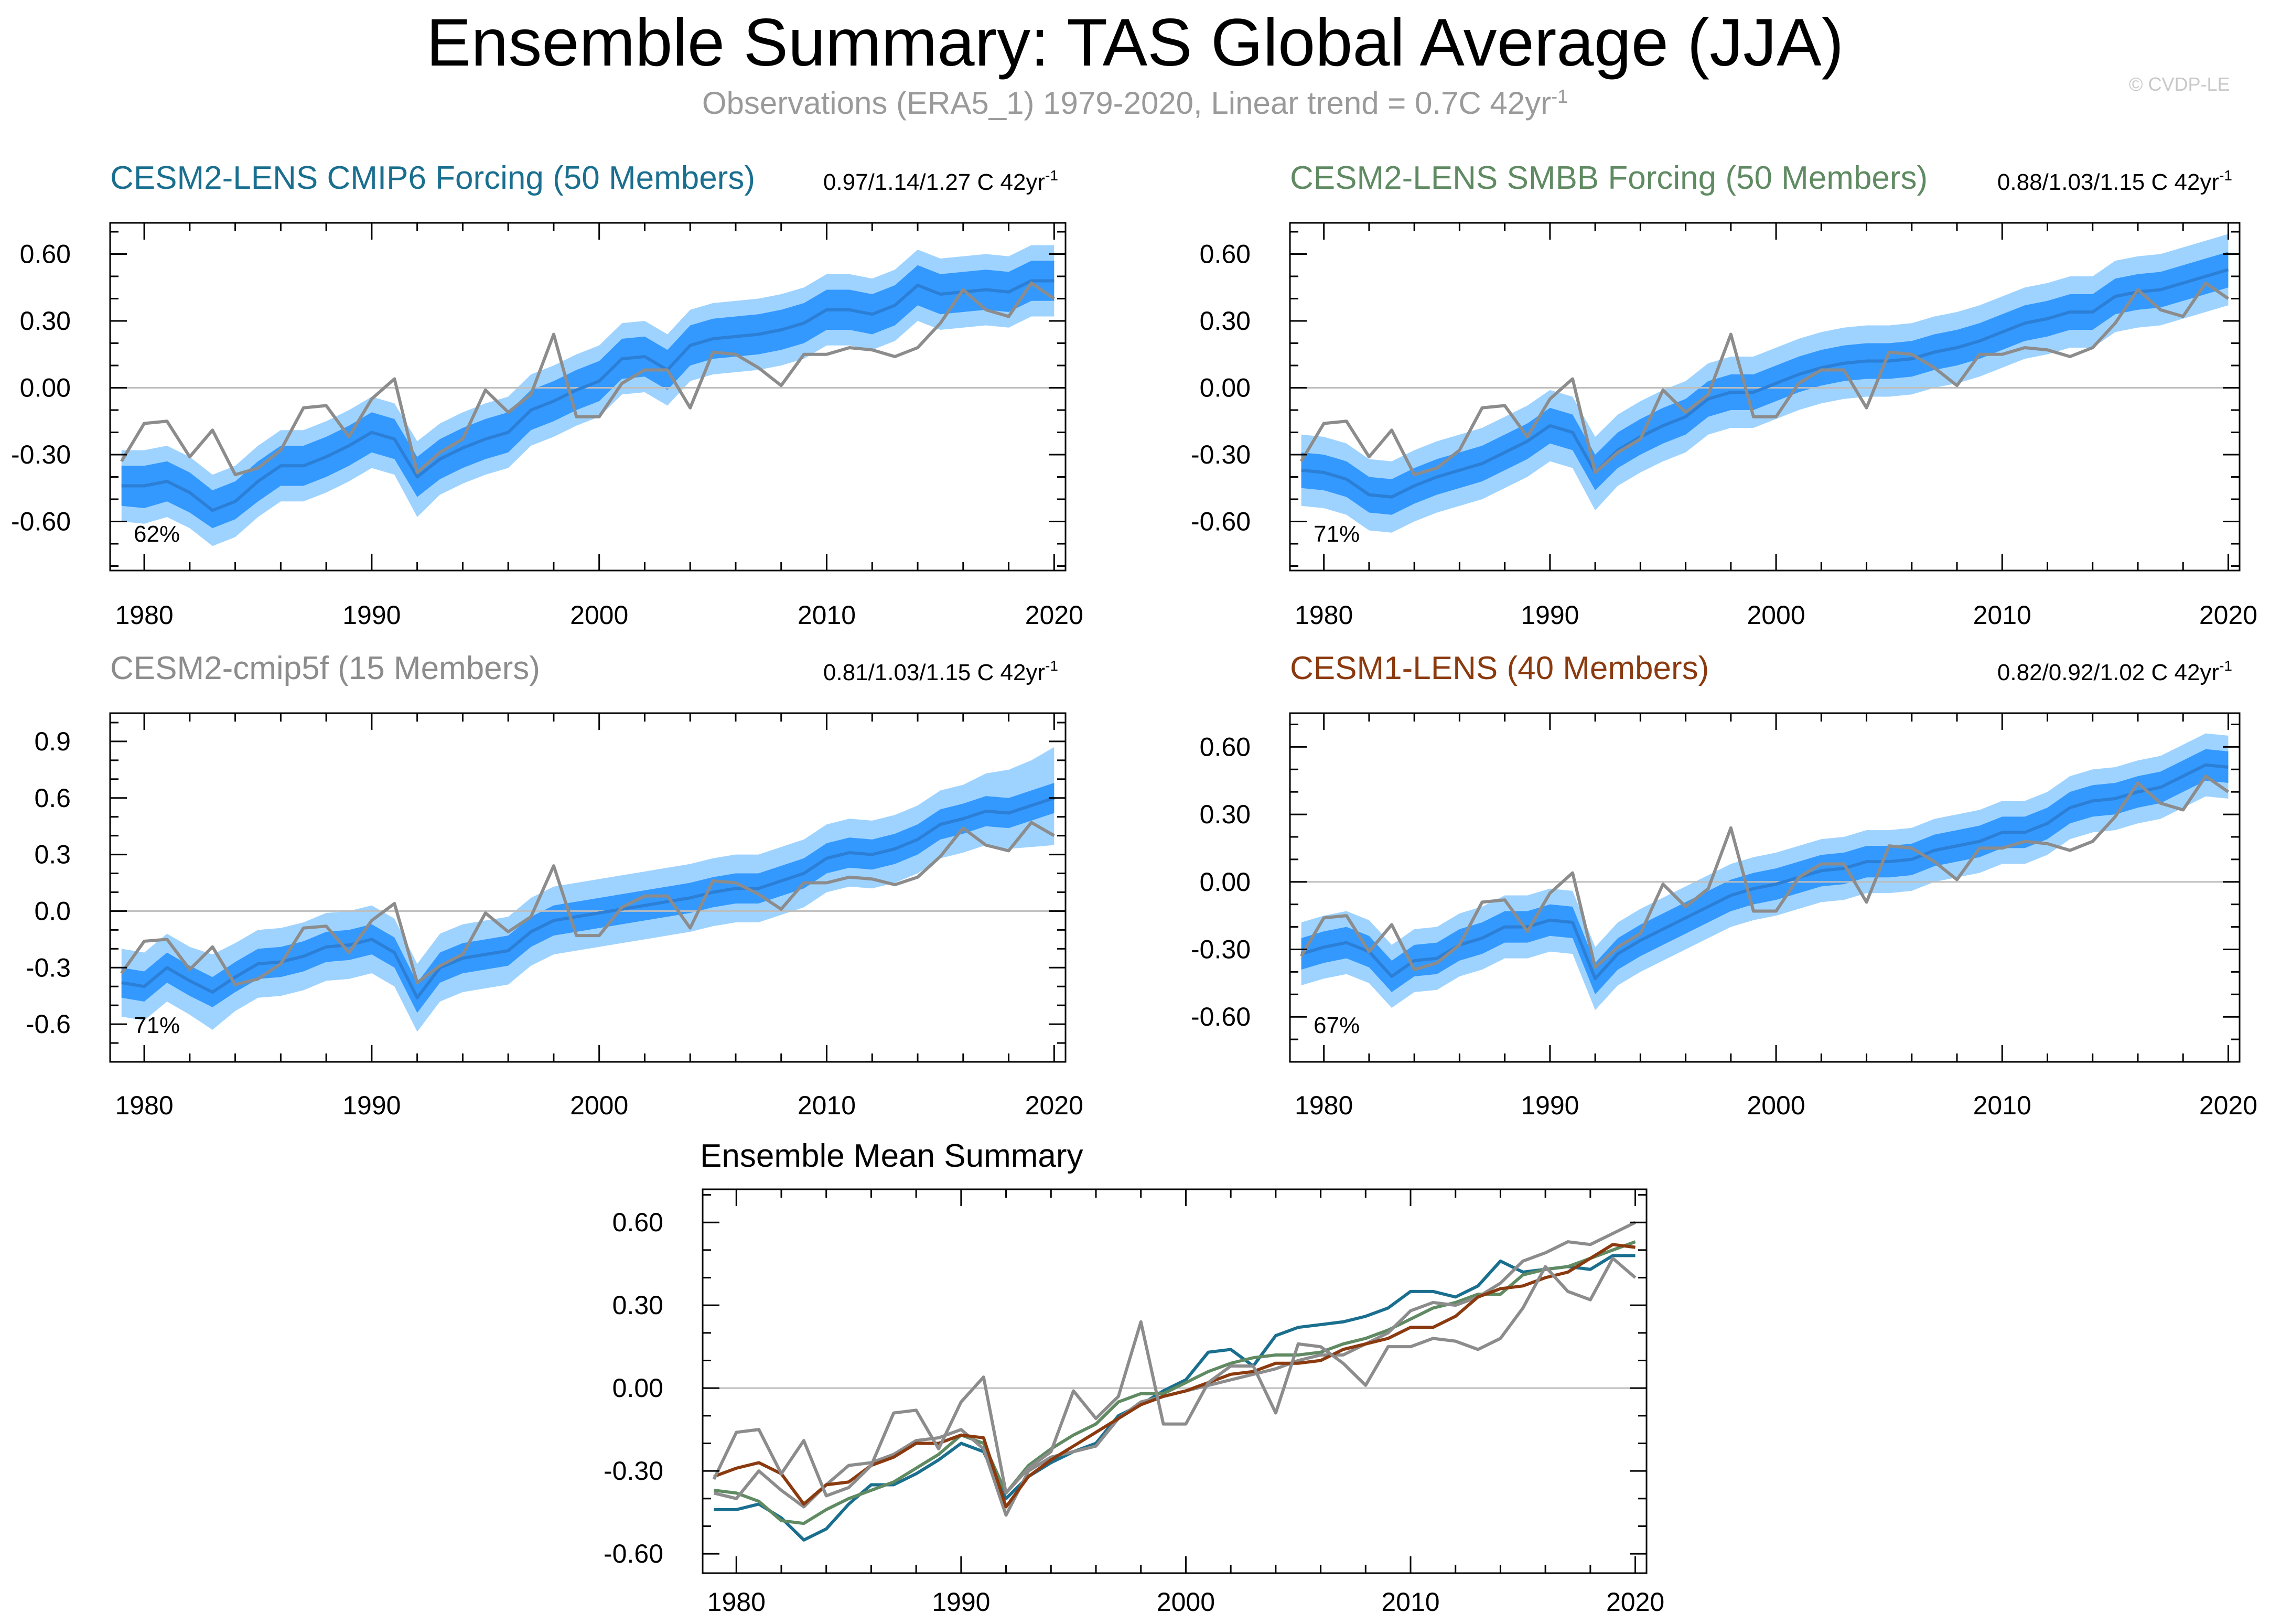 The width and height of the screenshot is (2270, 1624). I want to click on y-tick-label: -0.6, so click(48, 1024).